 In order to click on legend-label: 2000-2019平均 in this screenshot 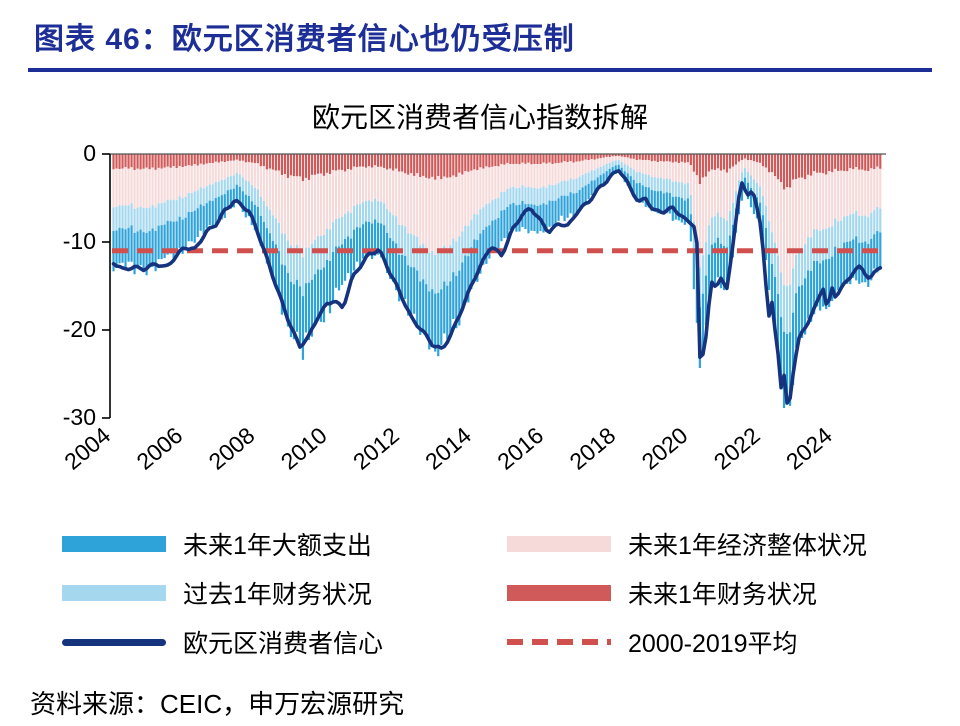, I will do `click(713, 644)`.